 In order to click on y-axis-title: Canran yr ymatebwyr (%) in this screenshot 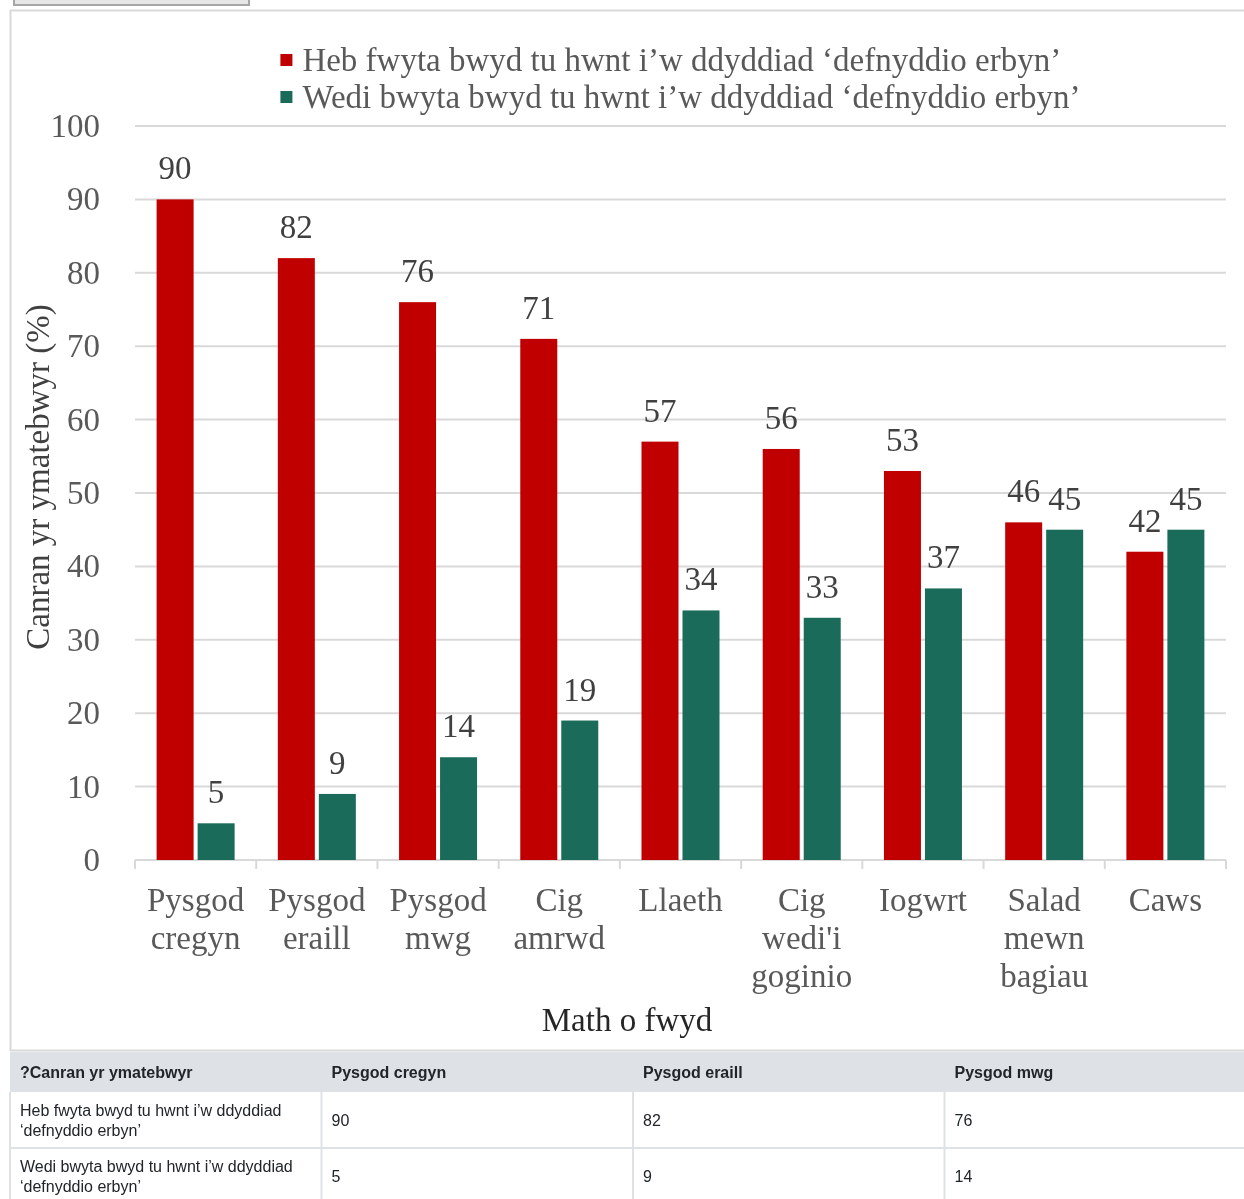, I will do `click(38, 477)`.